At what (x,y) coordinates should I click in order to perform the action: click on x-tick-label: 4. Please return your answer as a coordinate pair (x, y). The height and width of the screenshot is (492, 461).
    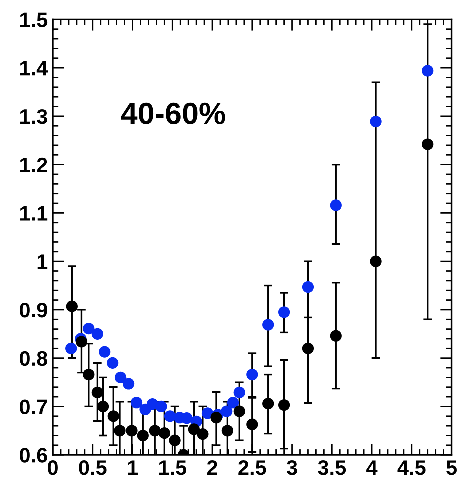
    Looking at the image, I should click on (372, 468).